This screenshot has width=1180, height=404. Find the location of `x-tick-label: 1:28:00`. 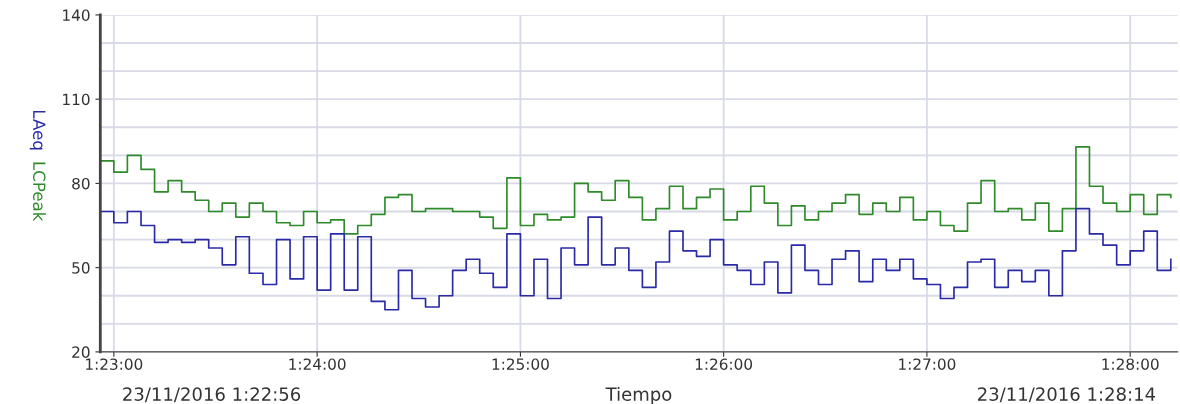

x-tick-label: 1:28:00 is located at coordinates (1130, 364).